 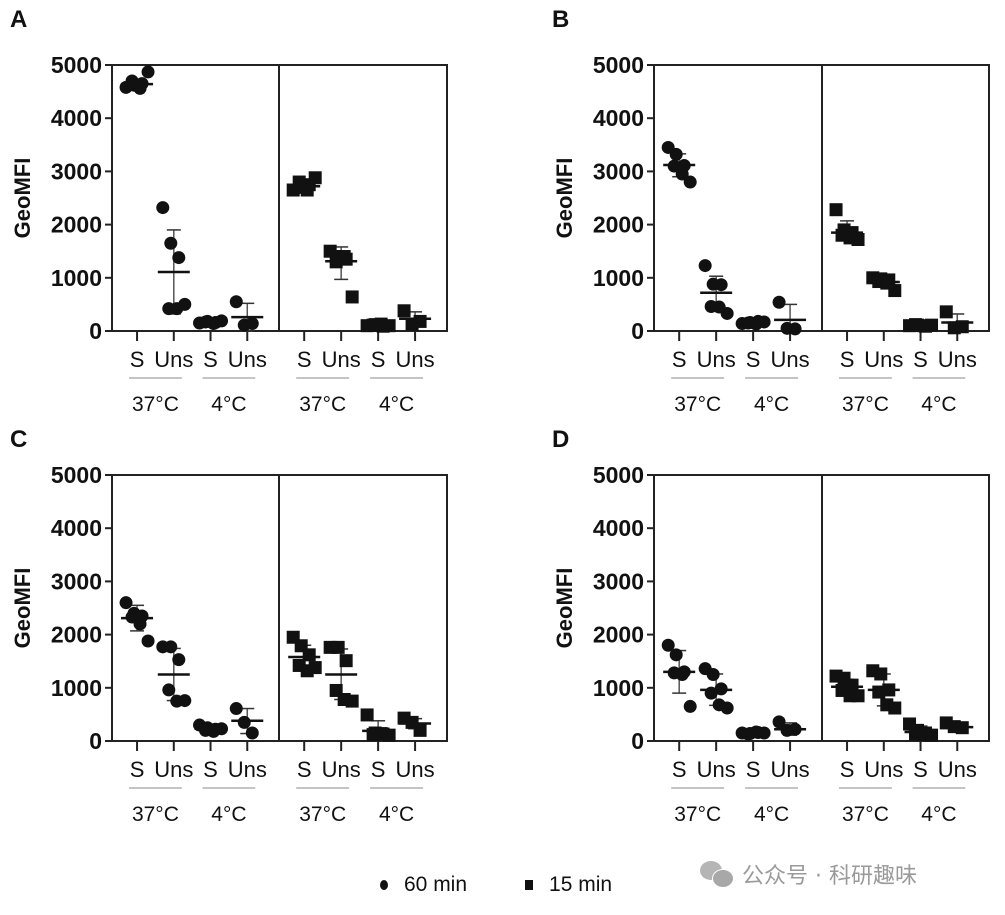 I want to click on circle-marker-icon, so click(x=384, y=885).